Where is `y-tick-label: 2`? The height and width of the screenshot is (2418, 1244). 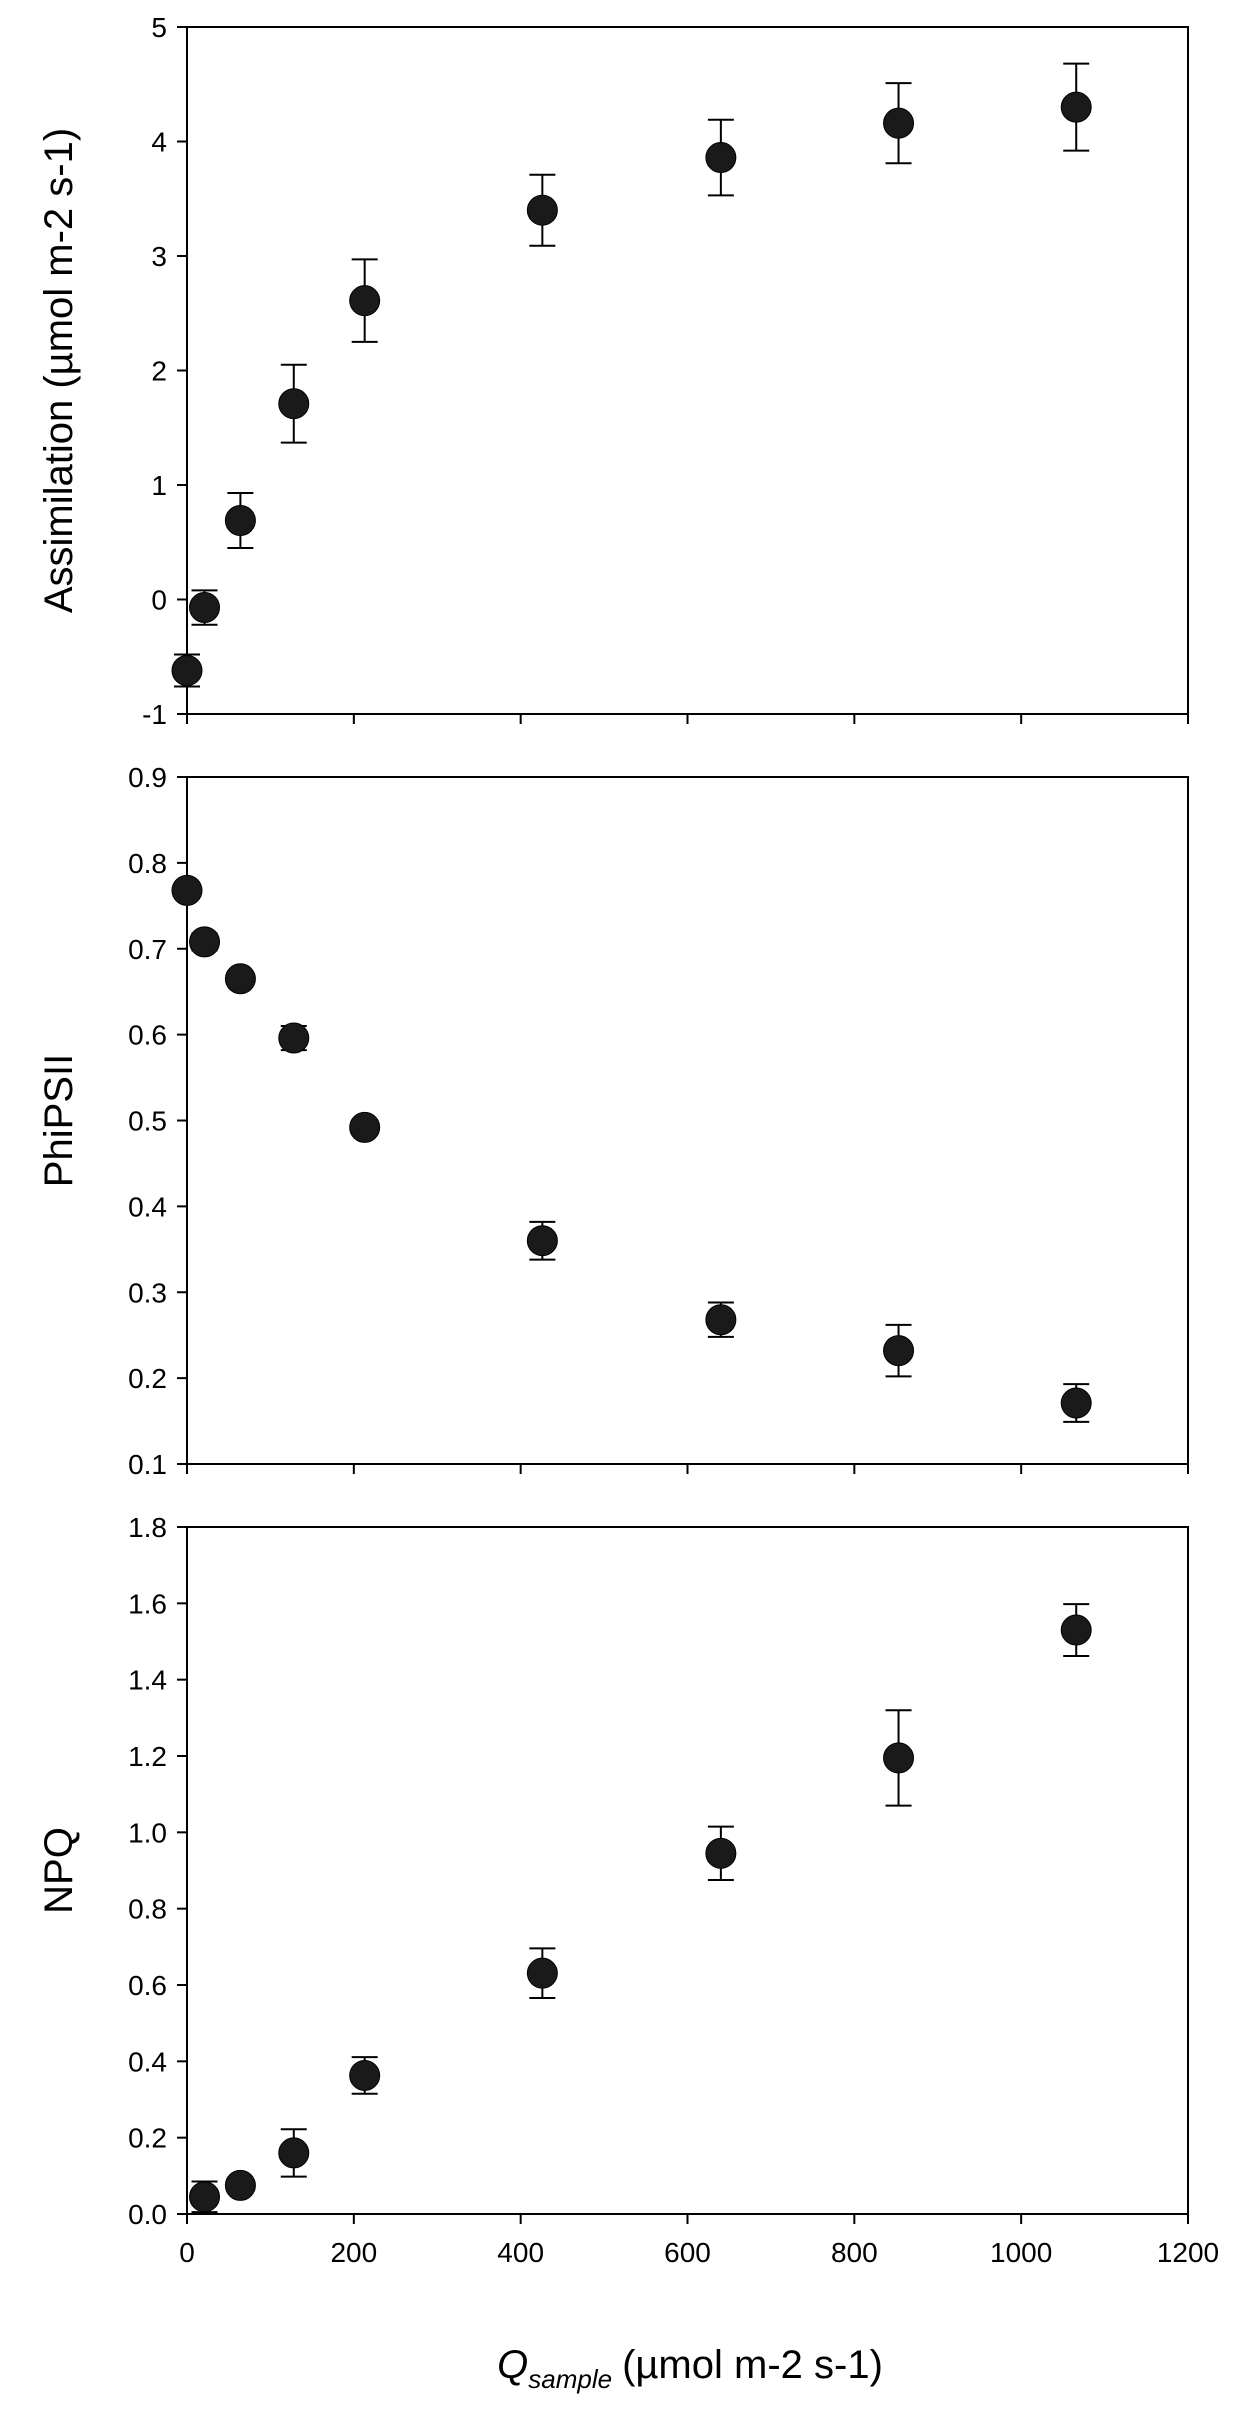 y-tick-label: 2 is located at coordinates (159, 371).